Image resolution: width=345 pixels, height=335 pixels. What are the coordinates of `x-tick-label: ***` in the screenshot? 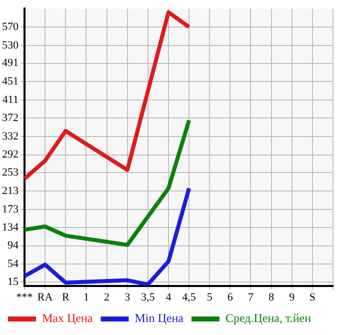 It's located at (24, 297).